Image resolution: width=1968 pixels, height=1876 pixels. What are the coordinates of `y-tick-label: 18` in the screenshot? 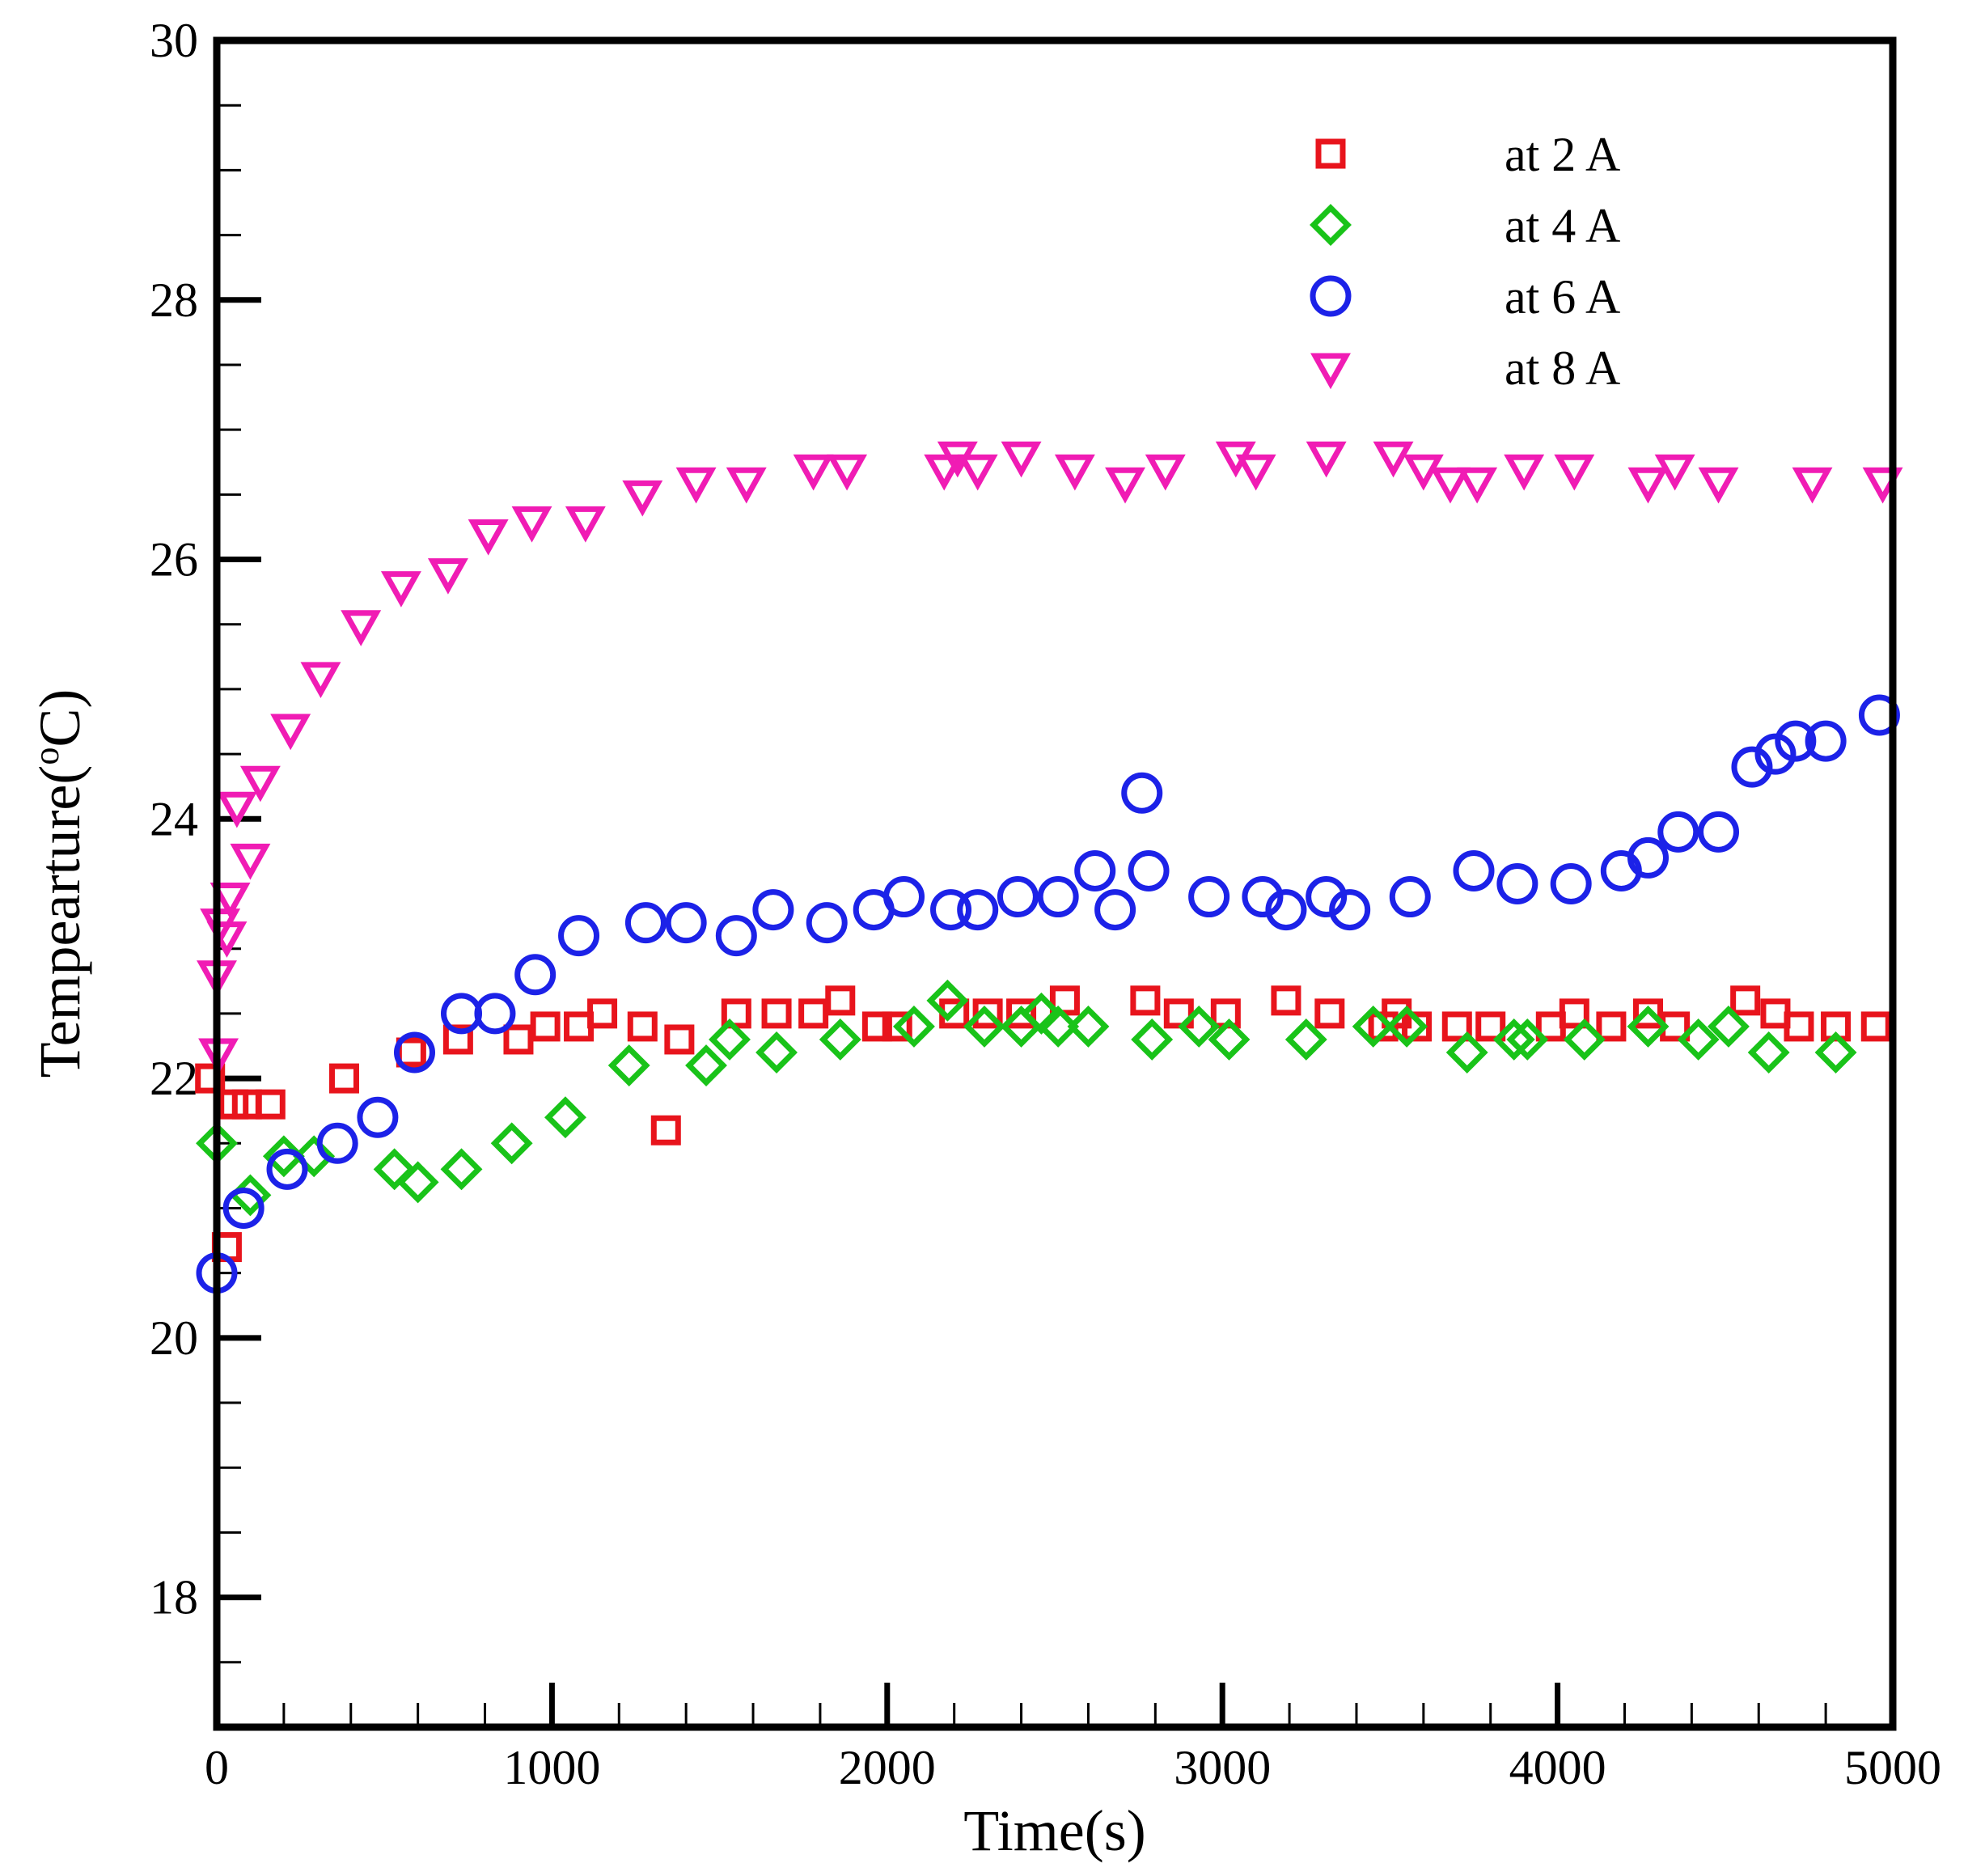 It's located at (174, 1597).